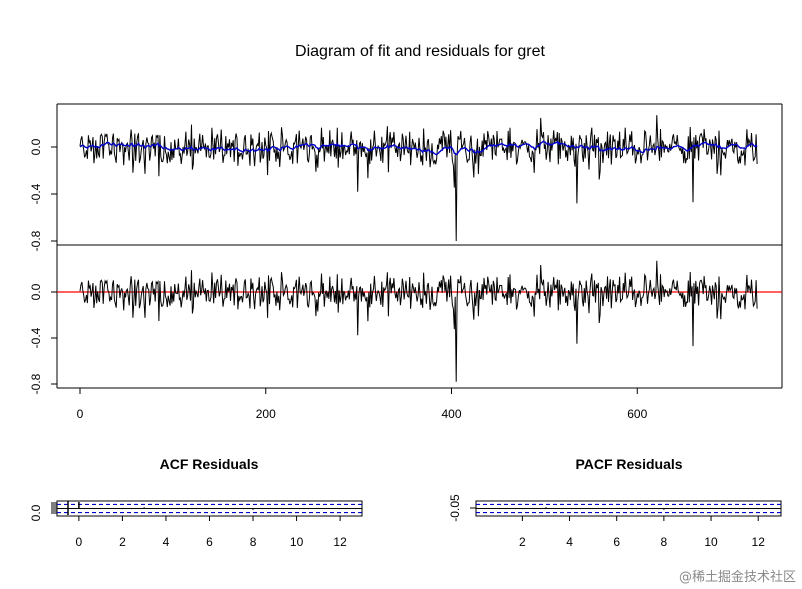 This screenshot has width=802, height=589. I want to click on x-tick-label: 200, so click(266, 414).